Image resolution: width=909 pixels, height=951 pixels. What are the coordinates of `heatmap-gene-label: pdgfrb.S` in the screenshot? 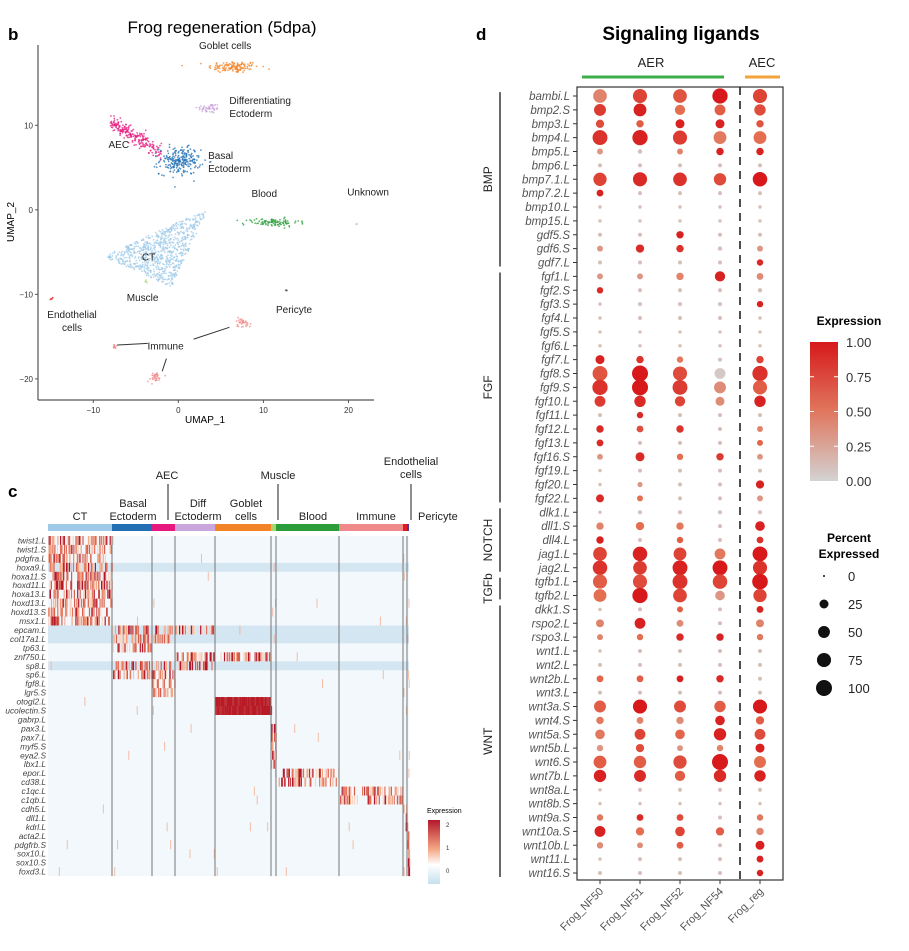 It's located at (30, 845).